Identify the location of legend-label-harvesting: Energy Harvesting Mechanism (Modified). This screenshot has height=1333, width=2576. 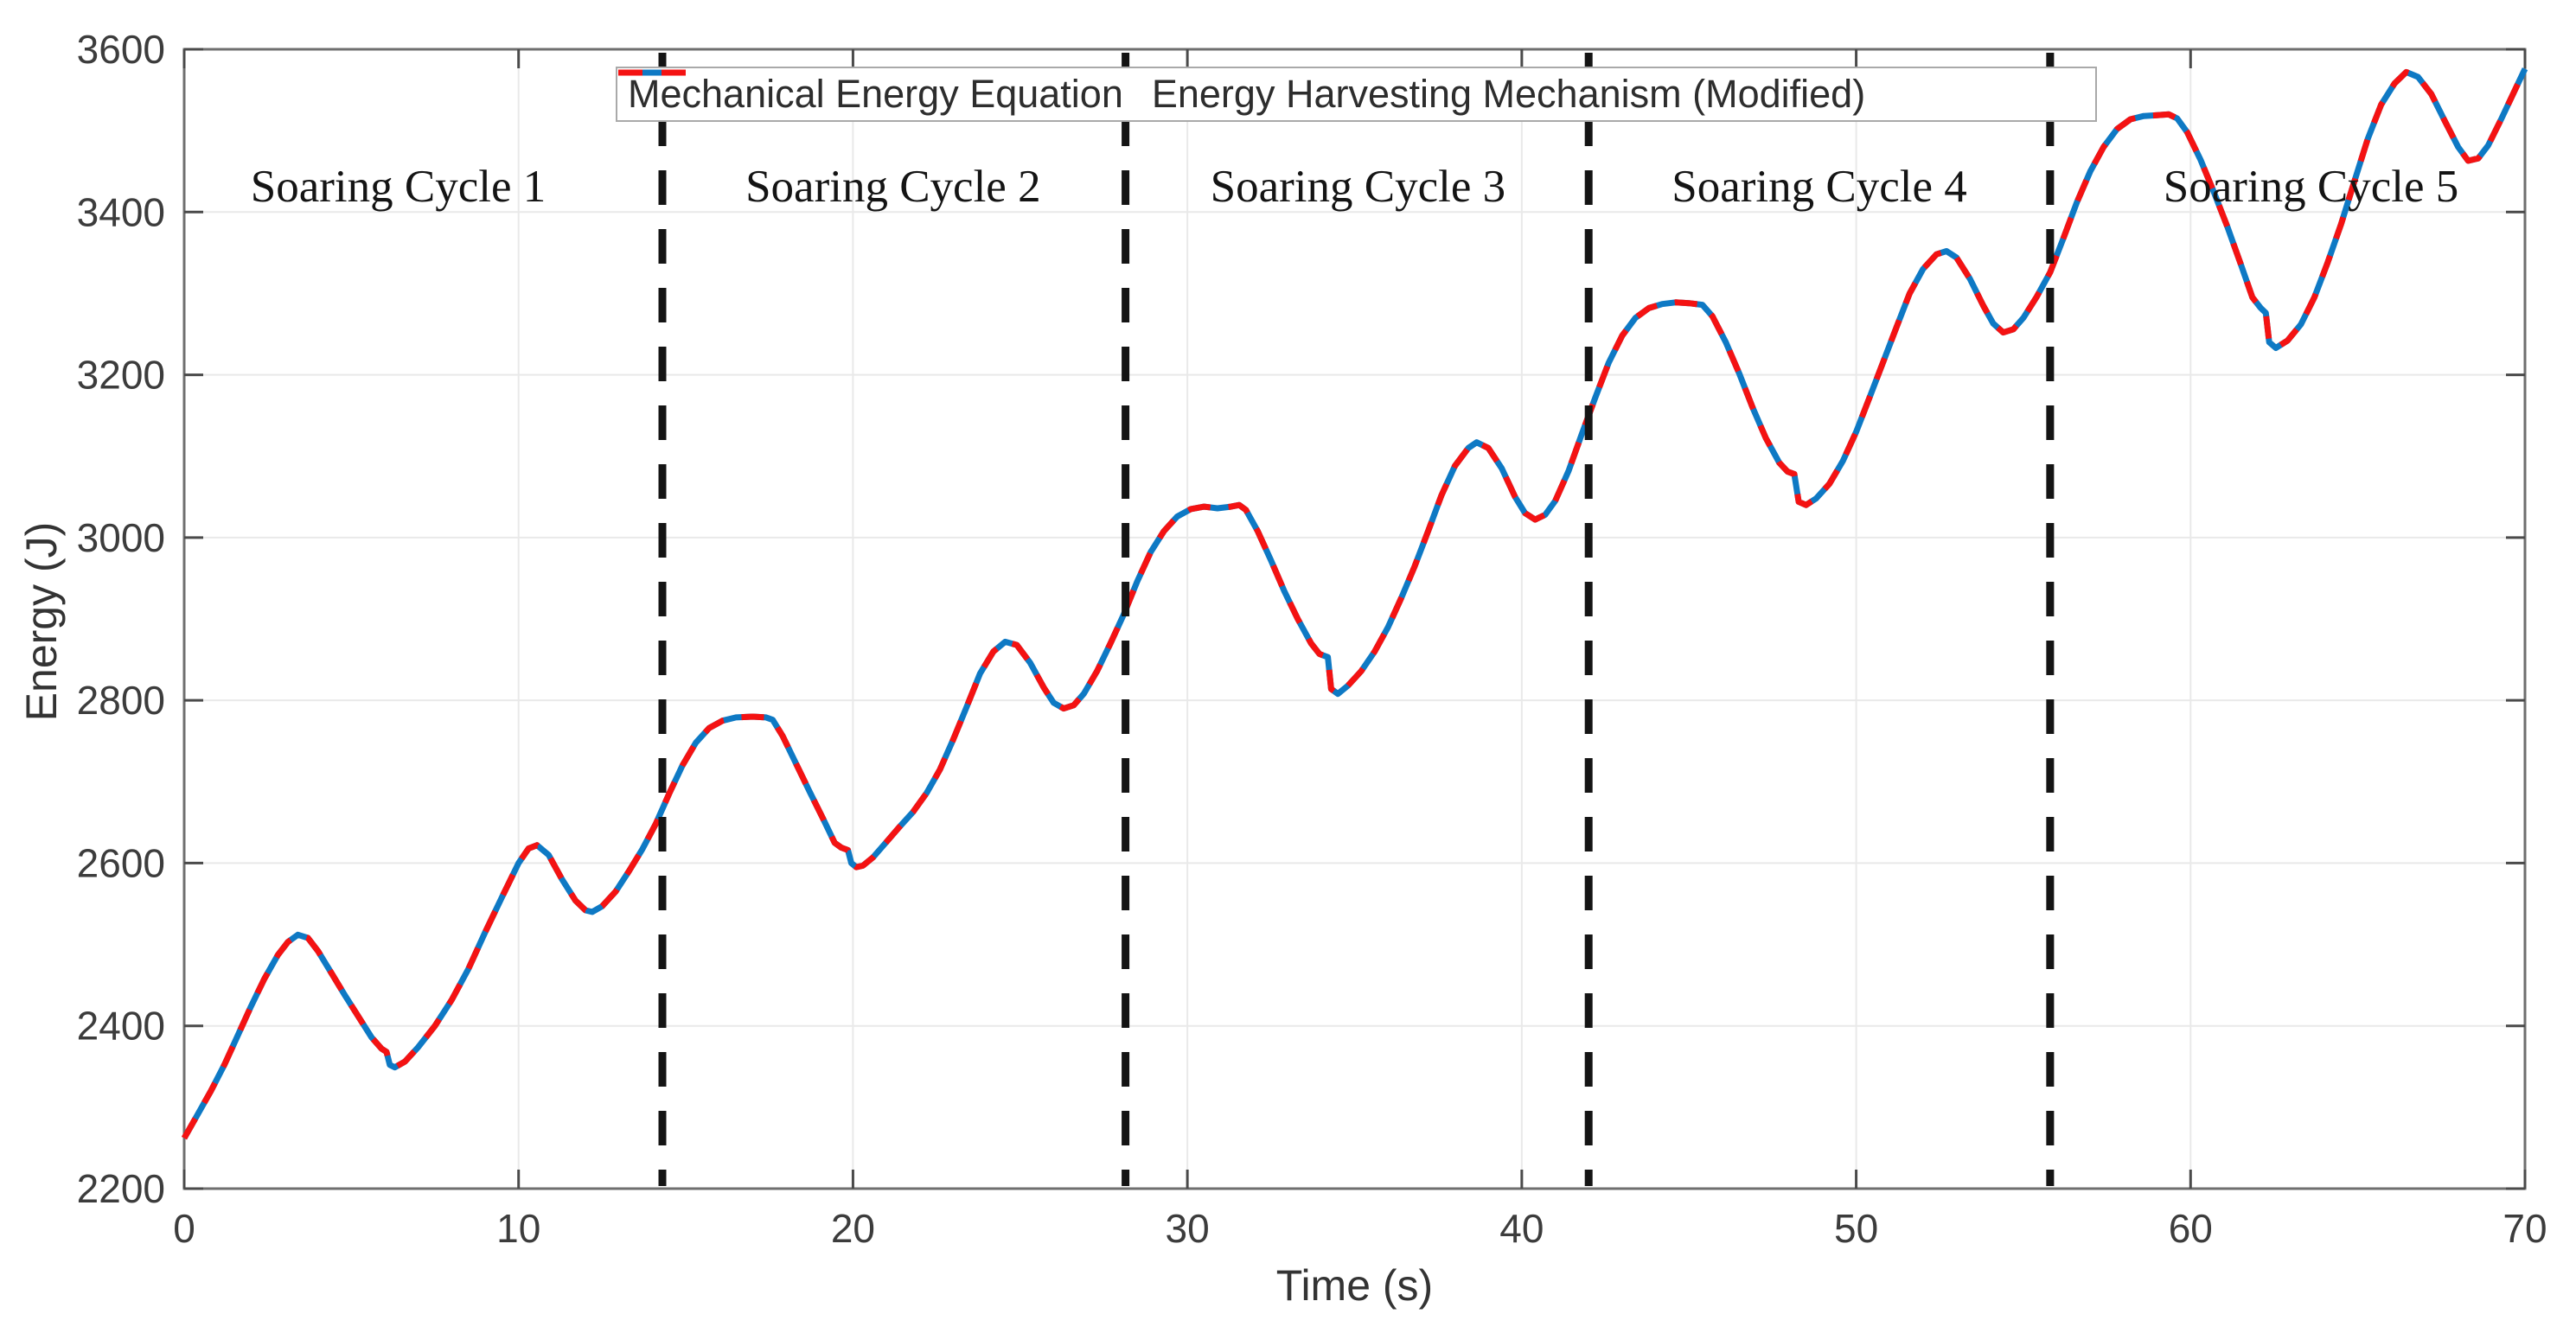
(1508, 94).